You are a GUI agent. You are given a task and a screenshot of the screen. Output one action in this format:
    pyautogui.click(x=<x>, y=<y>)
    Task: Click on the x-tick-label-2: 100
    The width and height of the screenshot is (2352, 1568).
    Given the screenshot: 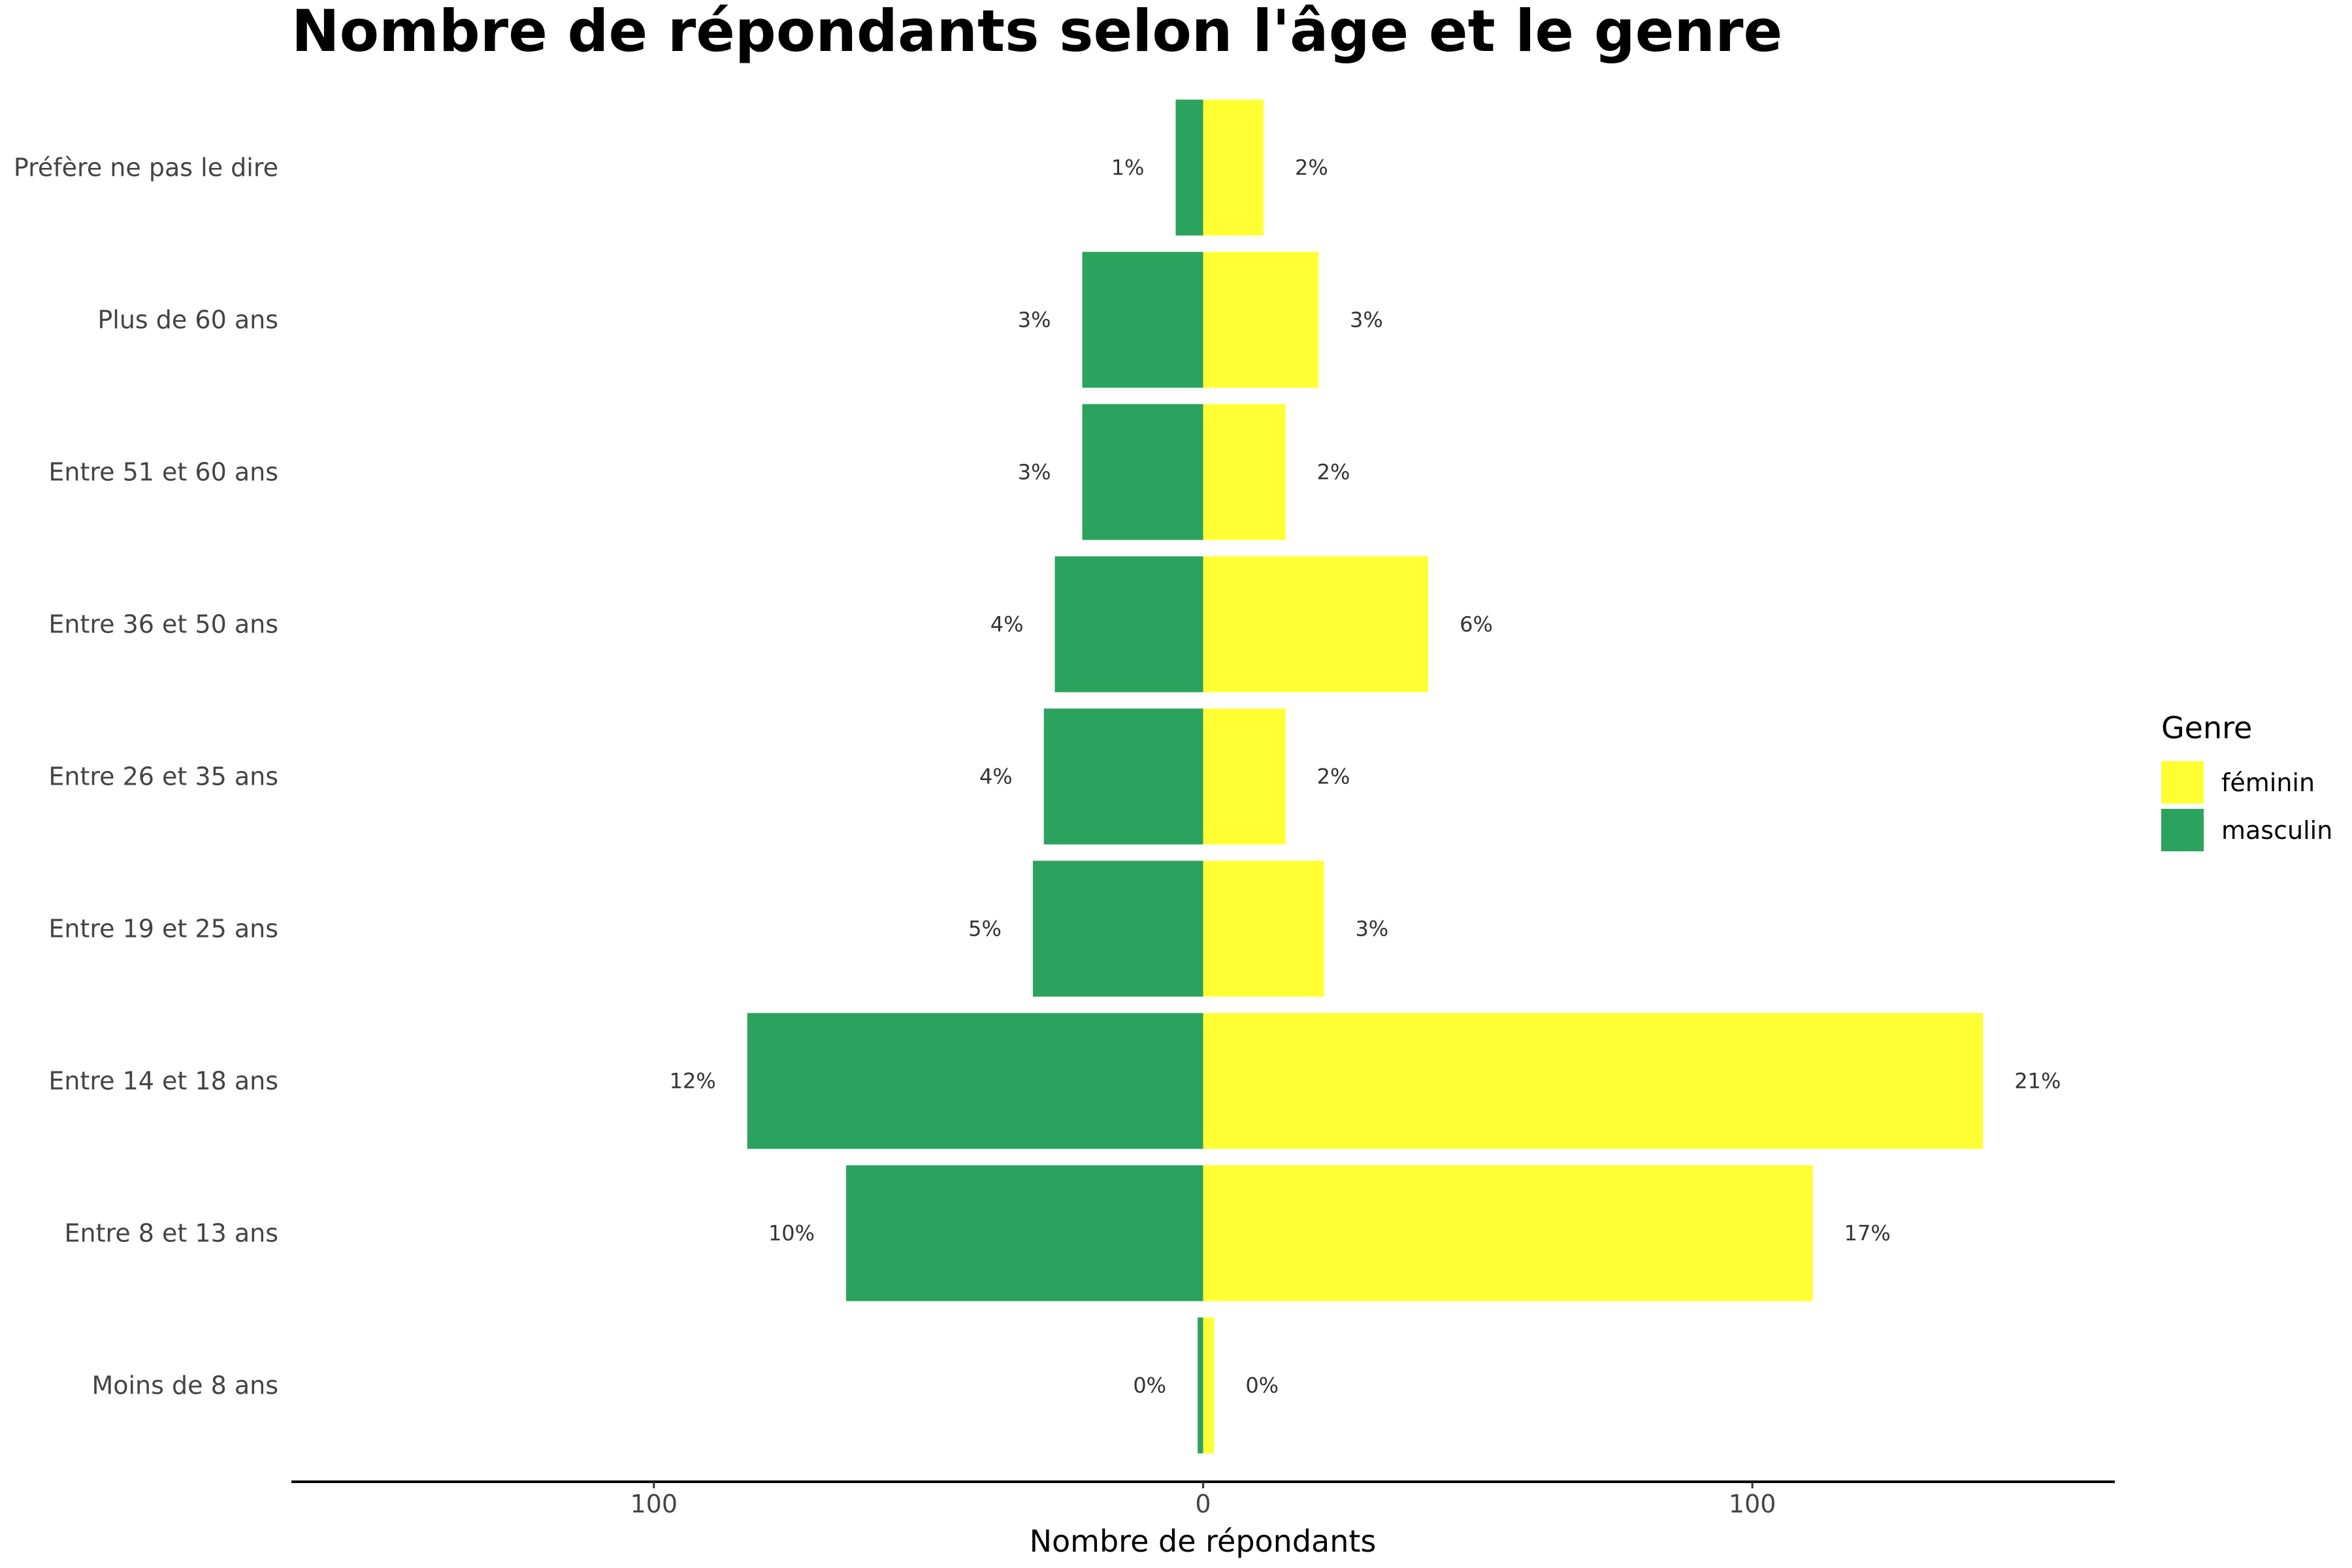 What is the action you would take?
    pyautogui.click(x=1752, y=1504)
    